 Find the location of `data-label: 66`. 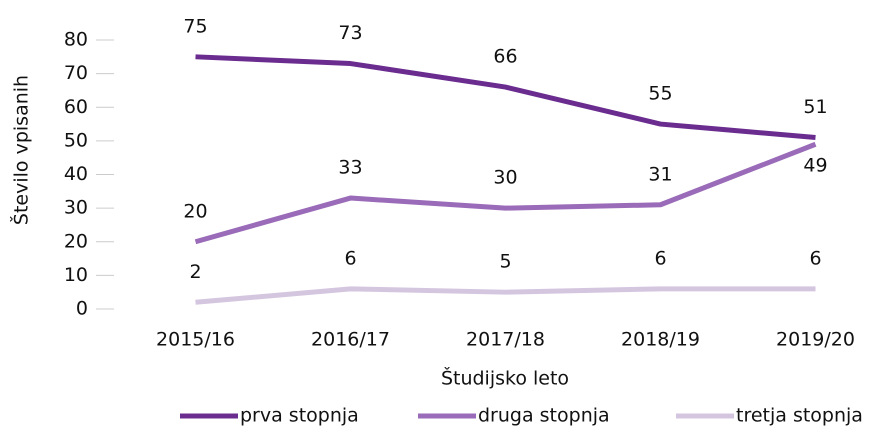

data-label: 66 is located at coordinates (505, 57).